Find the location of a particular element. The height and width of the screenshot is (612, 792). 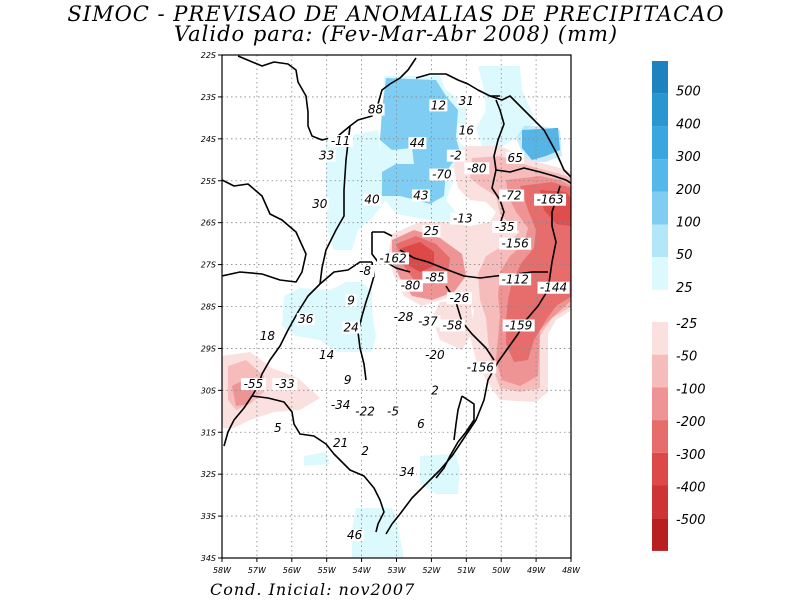

contour-value: -28 is located at coordinates (403, 317).